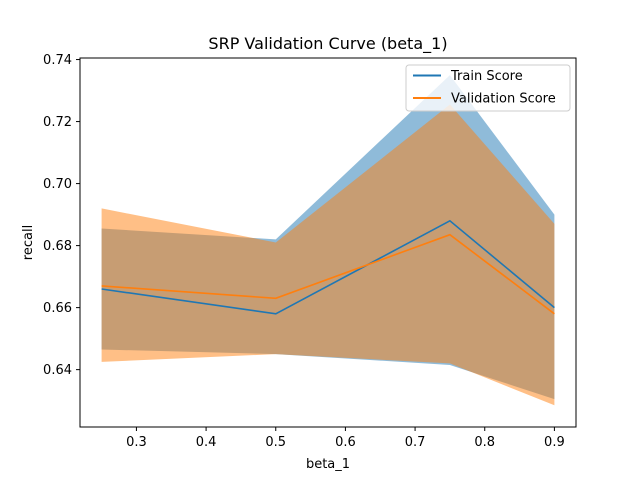 The width and height of the screenshot is (640, 480). I want to click on y-tick-label: 0.66, so click(57, 308).